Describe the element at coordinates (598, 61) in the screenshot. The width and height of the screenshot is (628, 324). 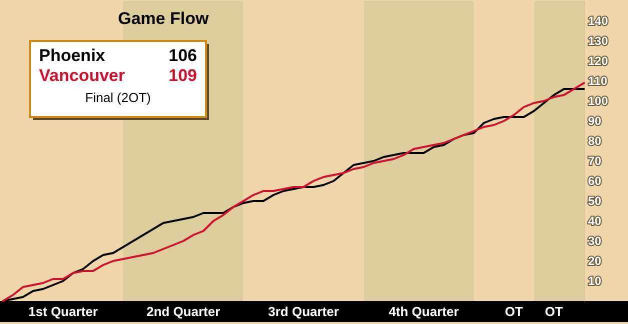
I see `y-tick-label: 120` at that location.